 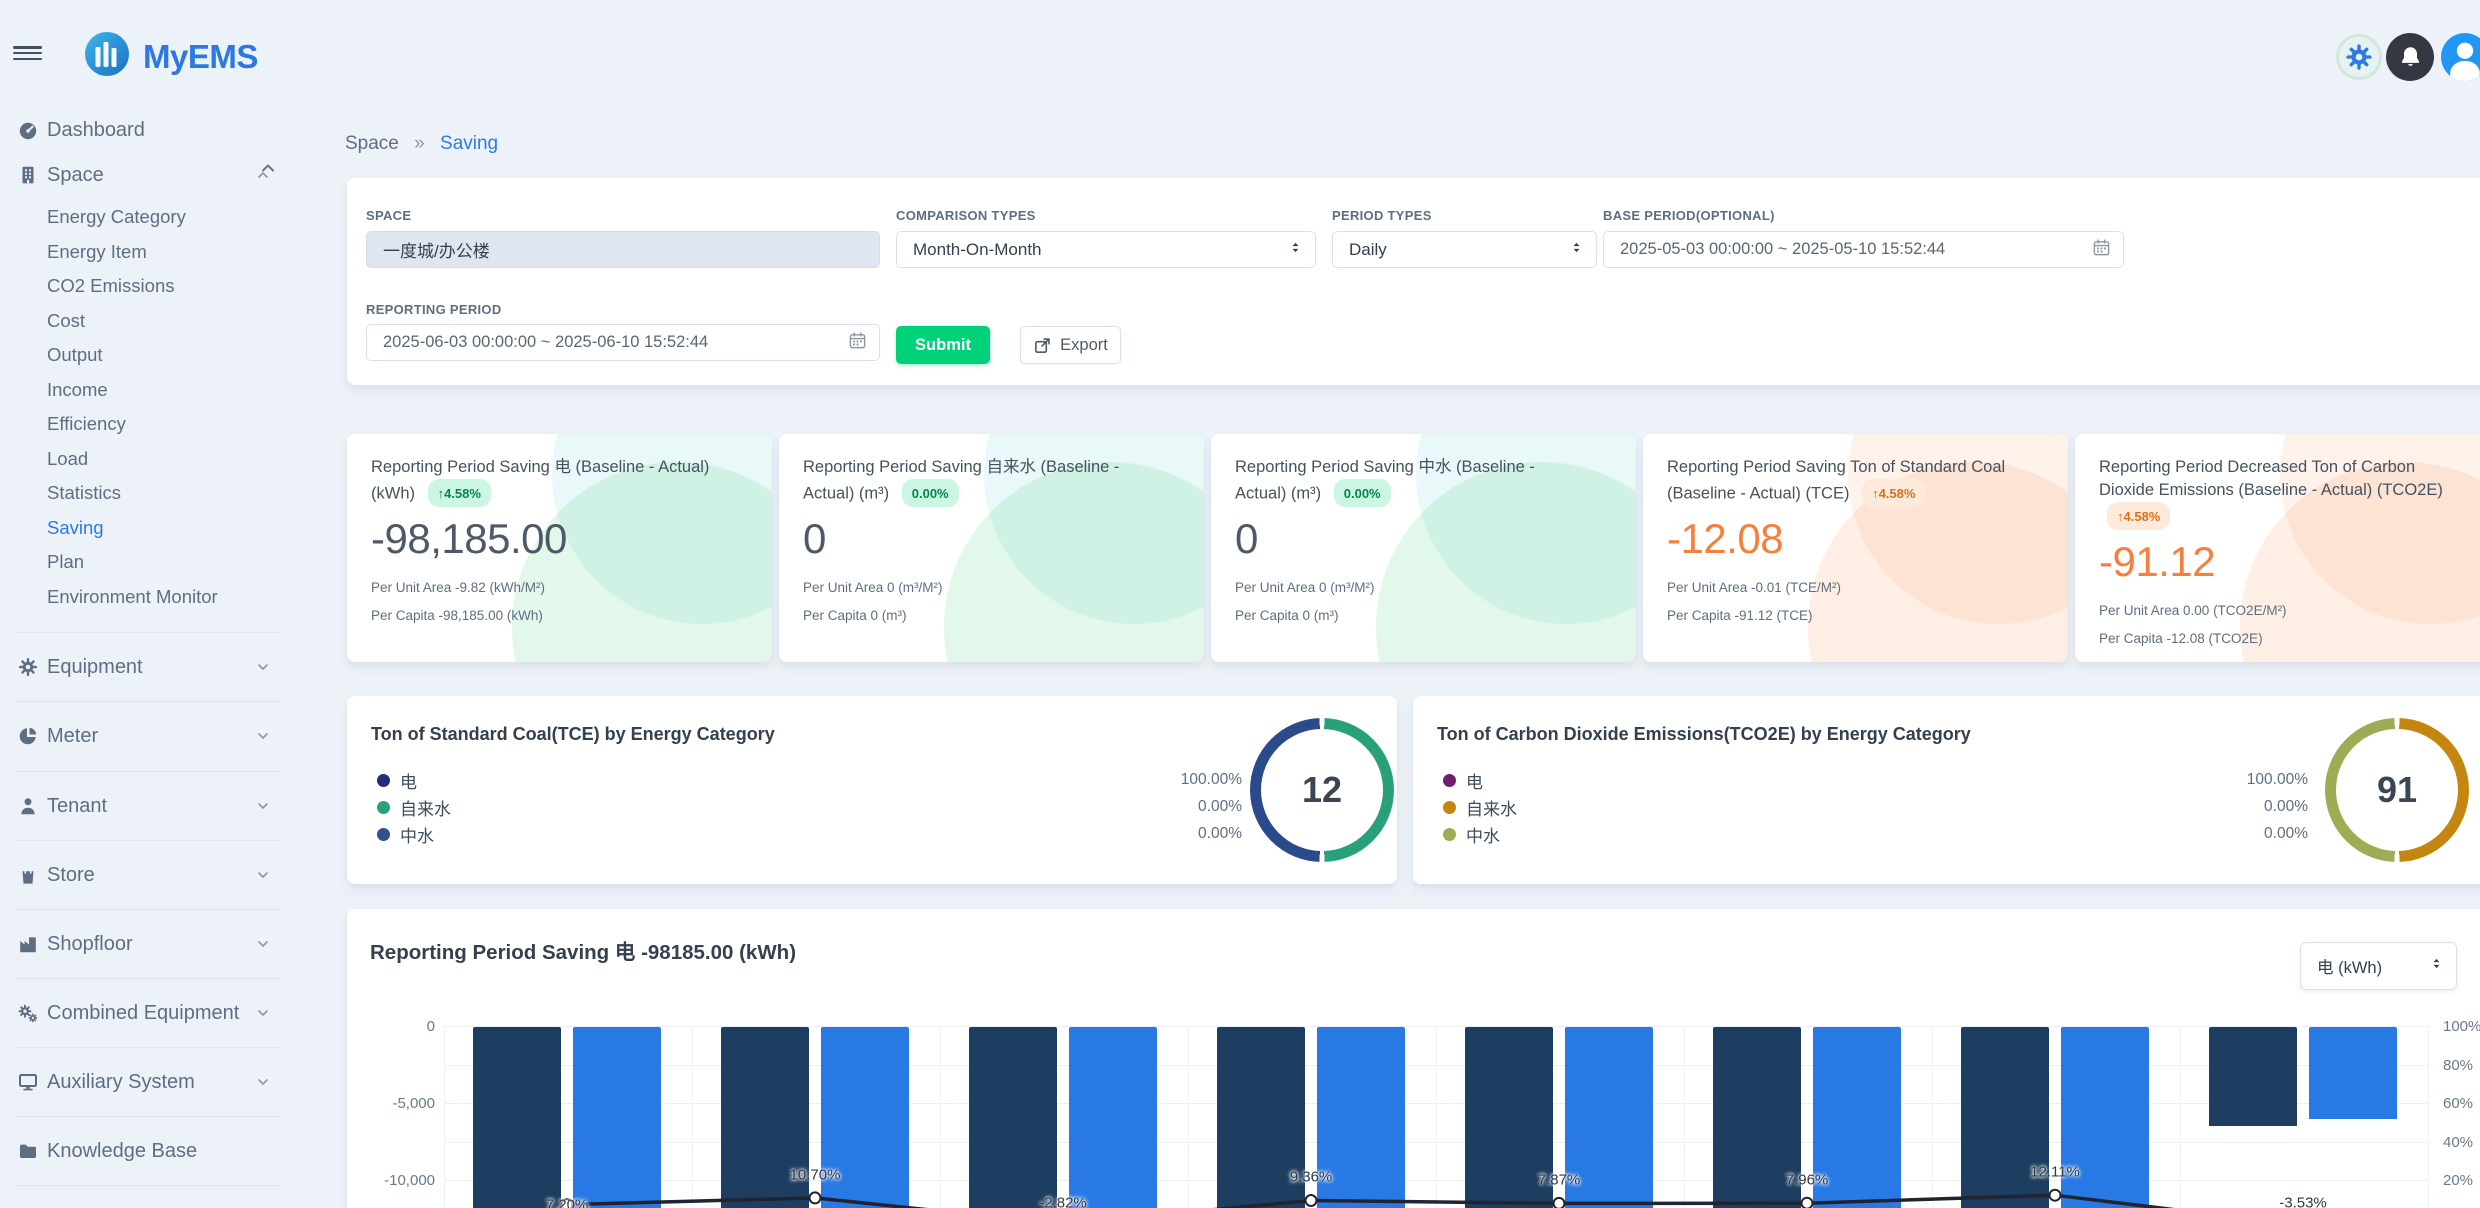 I want to click on chevron-up-icon, so click(x=263, y=175).